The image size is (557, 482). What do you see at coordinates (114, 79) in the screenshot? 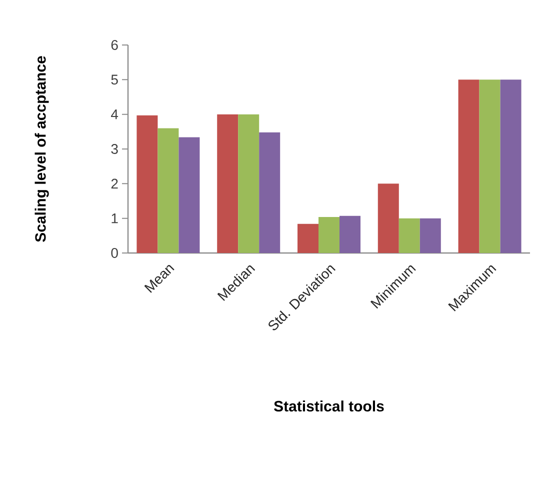
I see `y-tick-label: 5` at bounding box center [114, 79].